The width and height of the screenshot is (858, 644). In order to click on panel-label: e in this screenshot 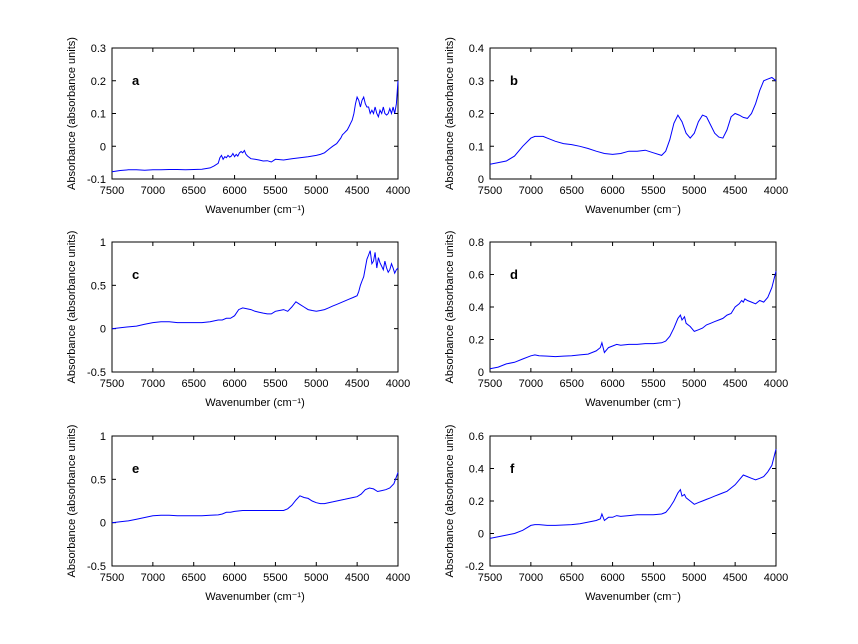, I will do `click(135, 468)`.